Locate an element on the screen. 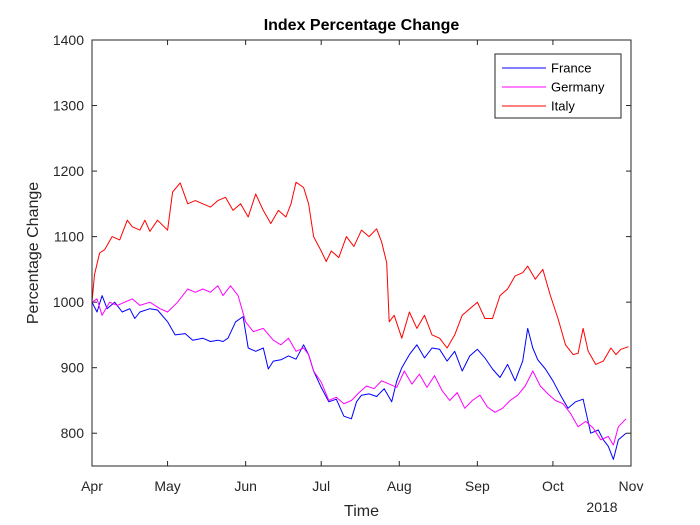 The width and height of the screenshot is (700, 525). x-axis-title: Time is located at coordinates (361, 511).